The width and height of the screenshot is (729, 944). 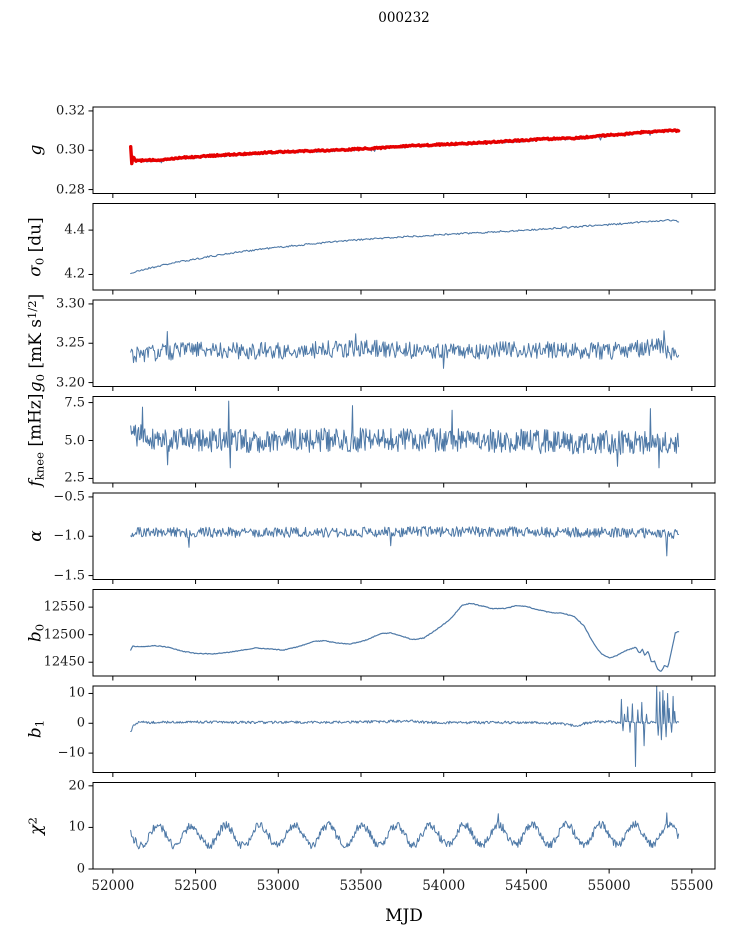 What do you see at coordinates (64, 635) in the screenshot?
I see `y-tick-label-b0: 12500` at bounding box center [64, 635].